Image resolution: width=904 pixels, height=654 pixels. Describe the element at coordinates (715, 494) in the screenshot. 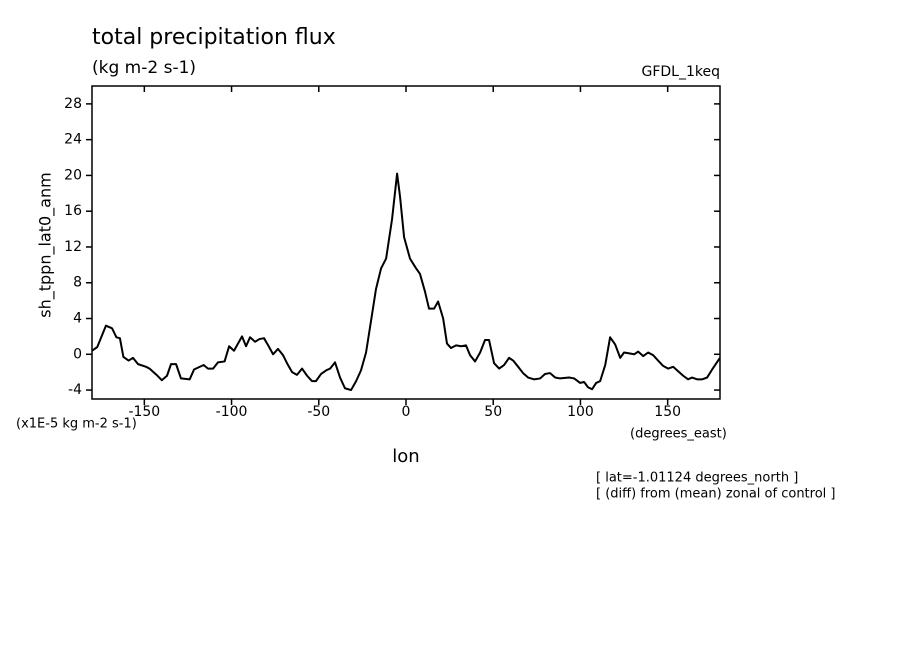

I see `annotation: [ (diff) from (mean) zonal of control ]` at that location.